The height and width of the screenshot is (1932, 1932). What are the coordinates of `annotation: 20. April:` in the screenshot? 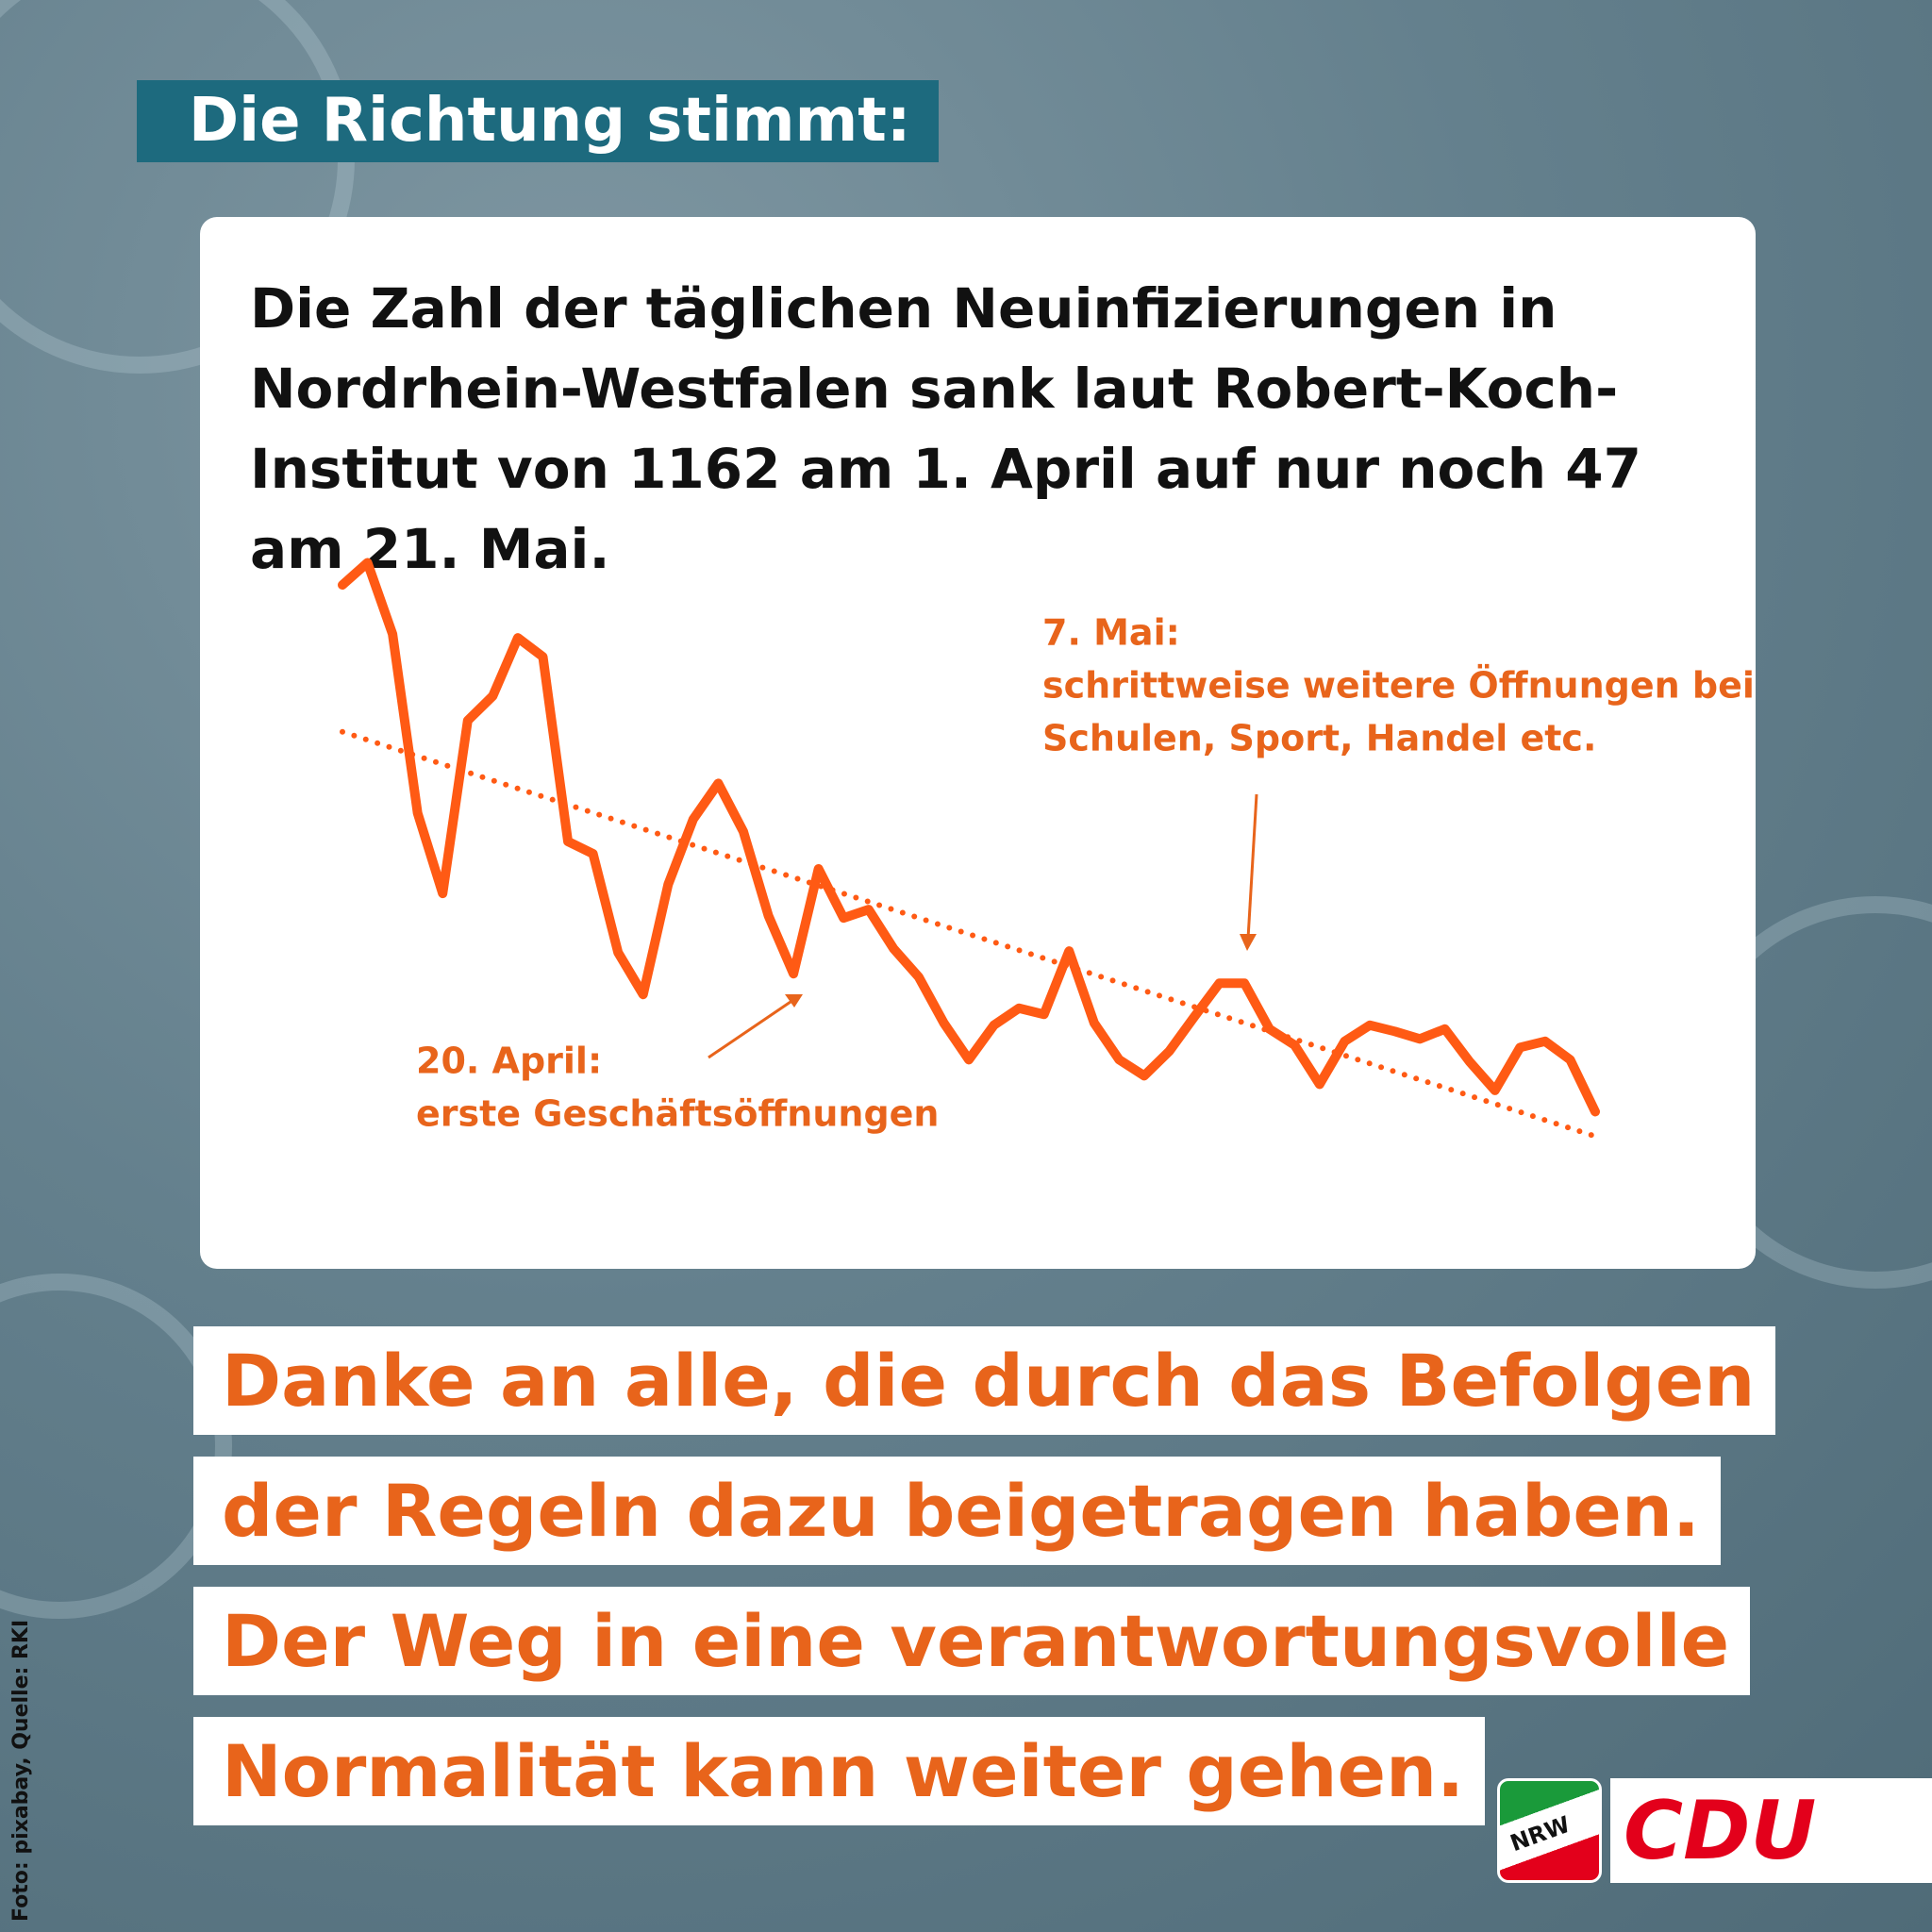 It's located at (509, 1062).